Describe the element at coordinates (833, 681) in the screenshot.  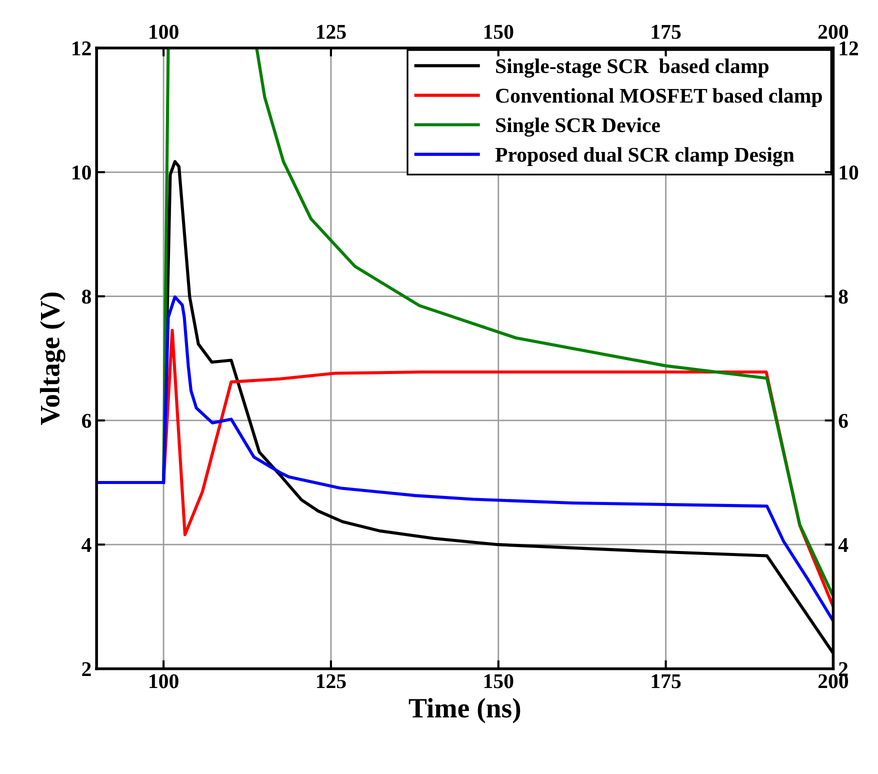
I see `x-tick-label: 200` at that location.